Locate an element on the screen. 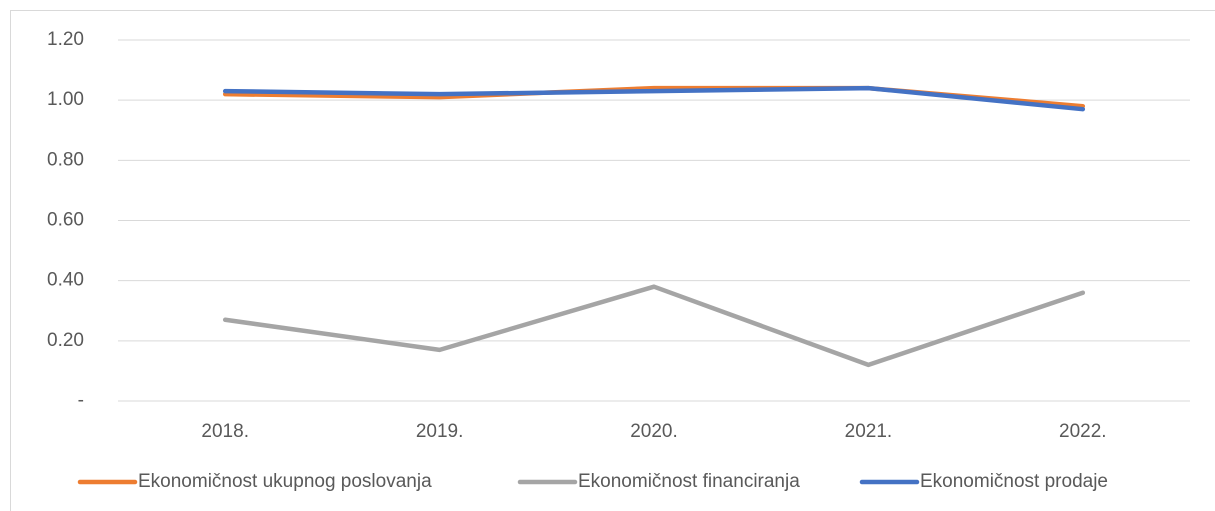 The height and width of the screenshot is (511, 1215). legend-label: Ekonomičnost prodaje is located at coordinates (1014, 481).